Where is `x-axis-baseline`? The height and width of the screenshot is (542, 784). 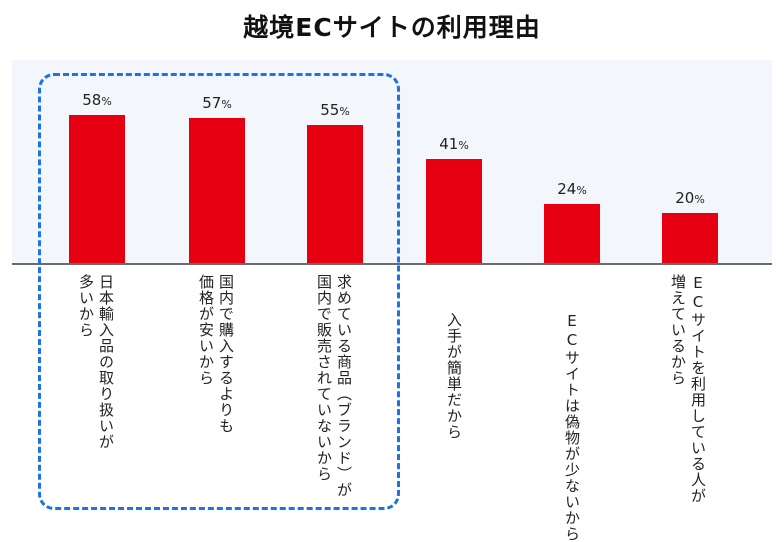
x-axis-baseline is located at coordinates (392, 264).